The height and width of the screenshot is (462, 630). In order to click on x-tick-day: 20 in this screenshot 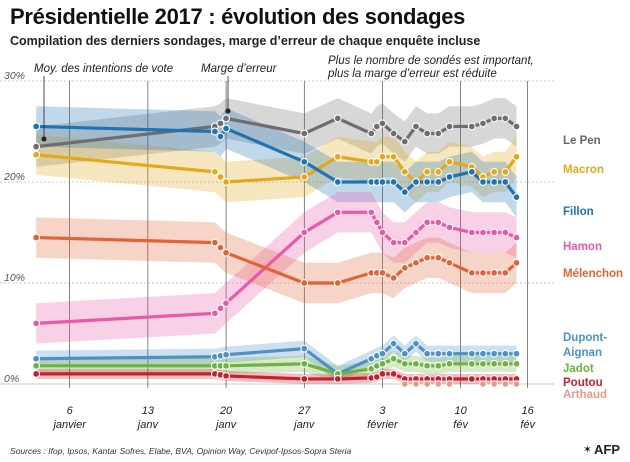, I will do `click(226, 411)`.